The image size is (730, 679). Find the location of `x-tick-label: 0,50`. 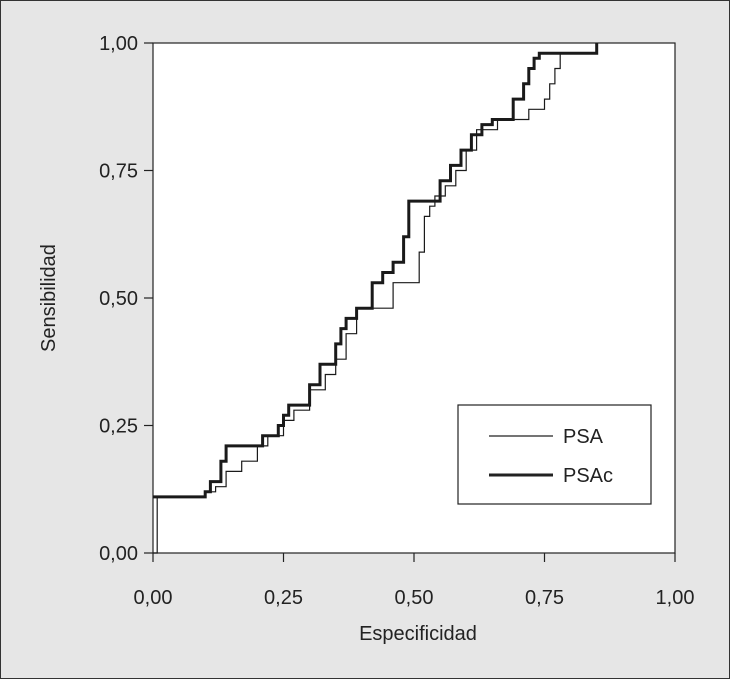

x-tick-label: 0,50 is located at coordinates (414, 598).